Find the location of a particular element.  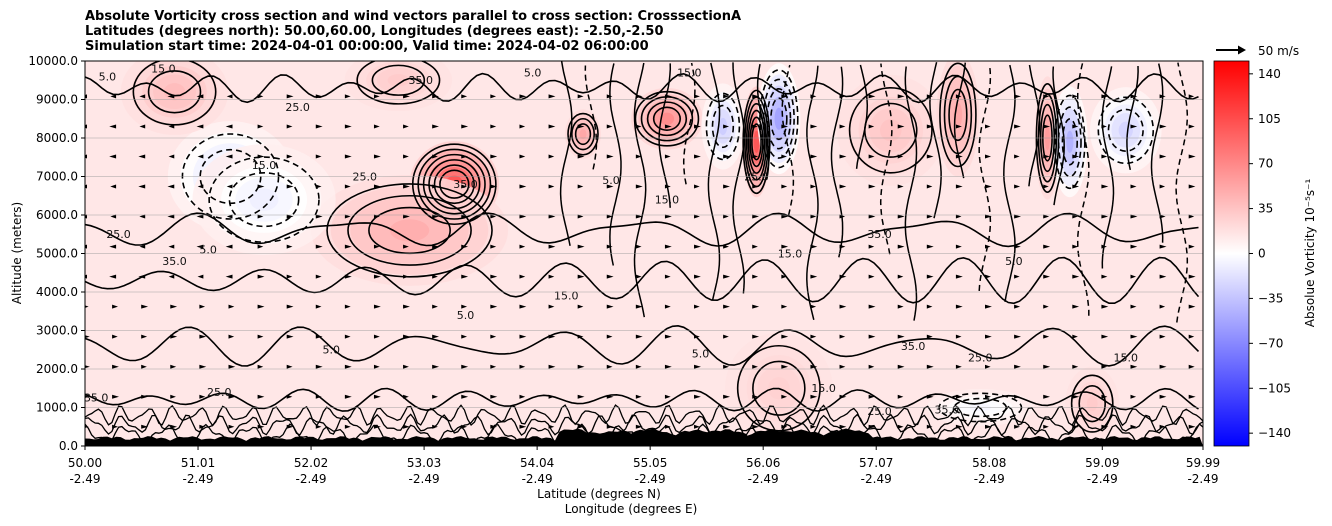

y-tick-label: 3000.0 is located at coordinates (57, 331).